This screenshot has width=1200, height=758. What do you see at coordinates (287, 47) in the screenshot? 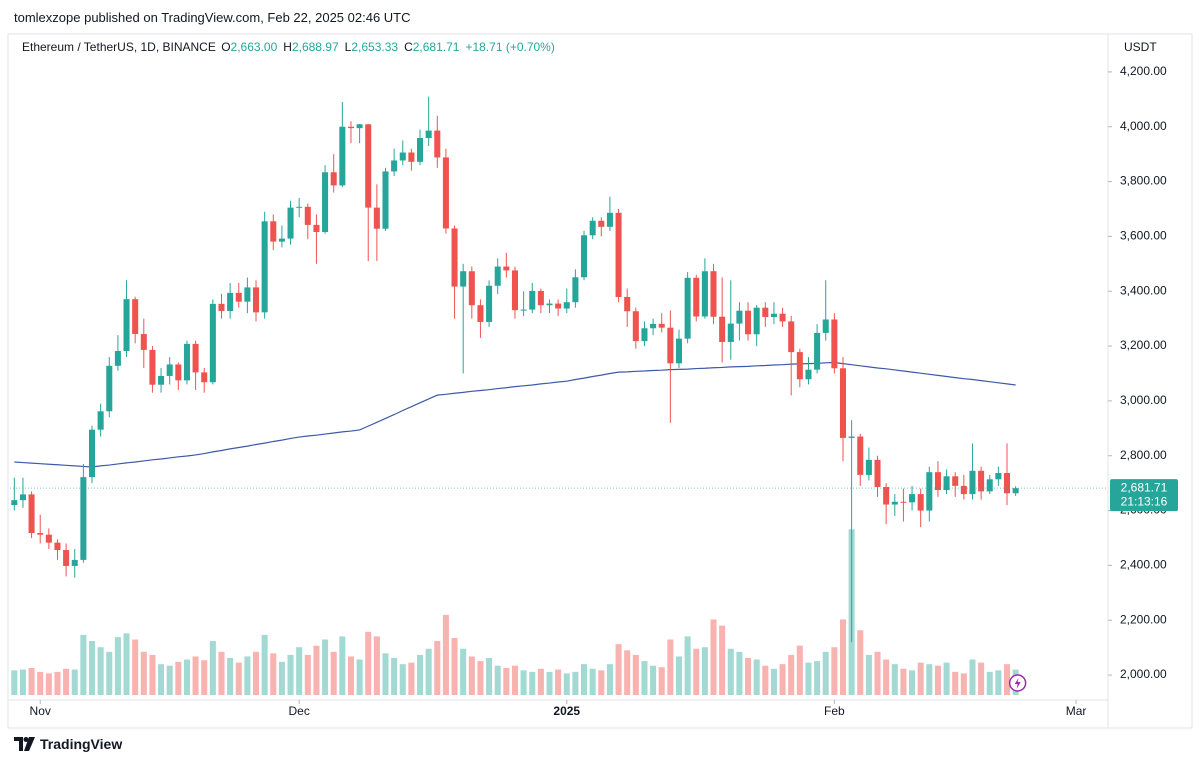
I see `legend-key: H` at bounding box center [287, 47].